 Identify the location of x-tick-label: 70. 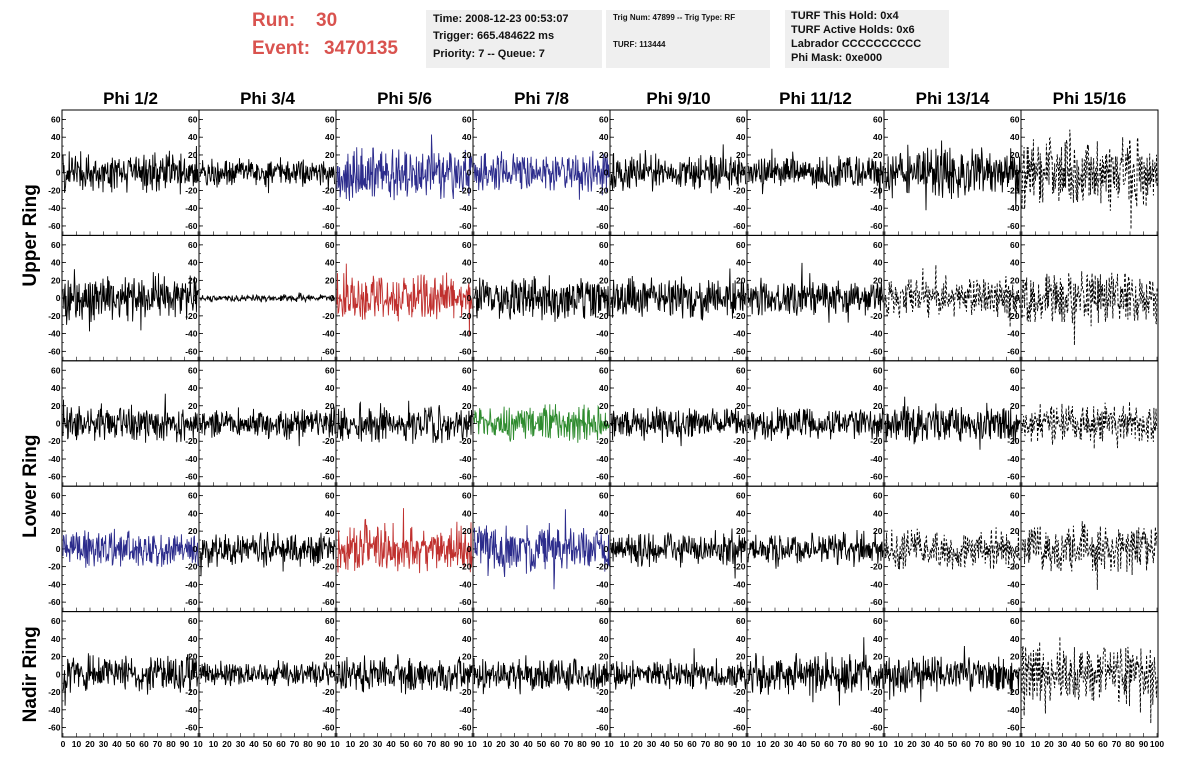
(158, 744).